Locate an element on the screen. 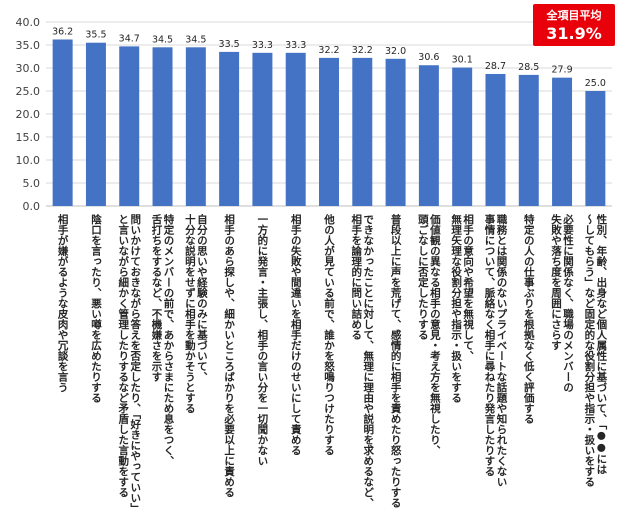  value-label: 35.5 is located at coordinates (95, 35).